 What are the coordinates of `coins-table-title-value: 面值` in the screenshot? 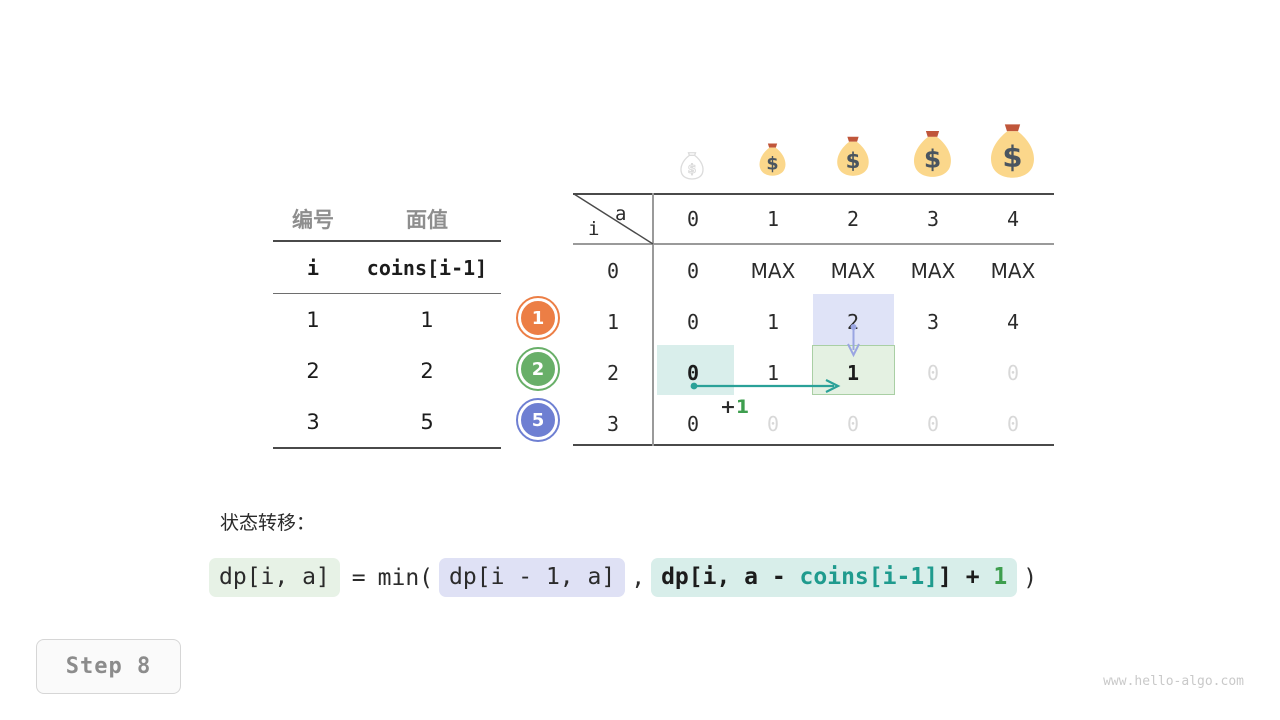 It's located at (427, 220).